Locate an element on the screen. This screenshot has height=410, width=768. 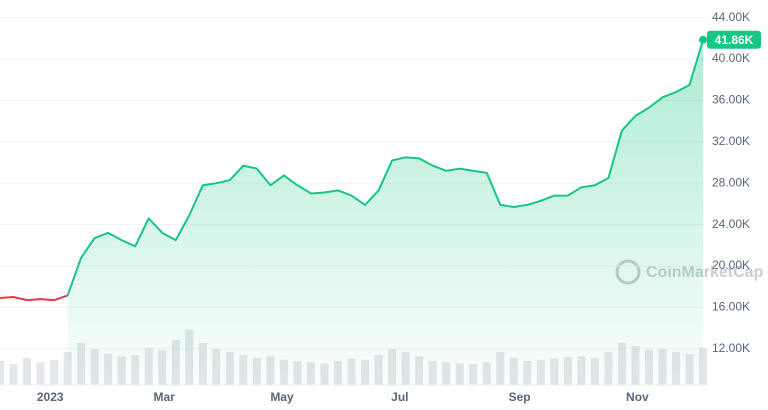
x-tick-label: Sep is located at coordinates (520, 397).